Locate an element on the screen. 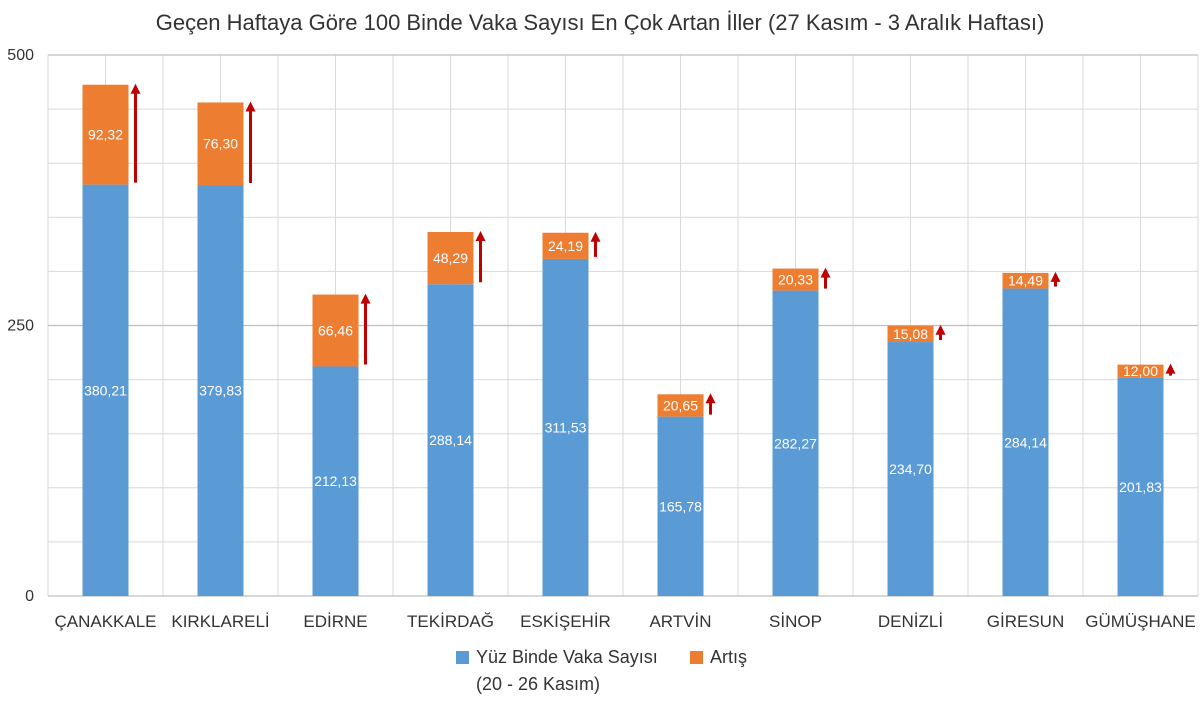 The width and height of the screenshot is (1200, 710). category-label: ÇANAKKALE is located at coordinates (105, 621).